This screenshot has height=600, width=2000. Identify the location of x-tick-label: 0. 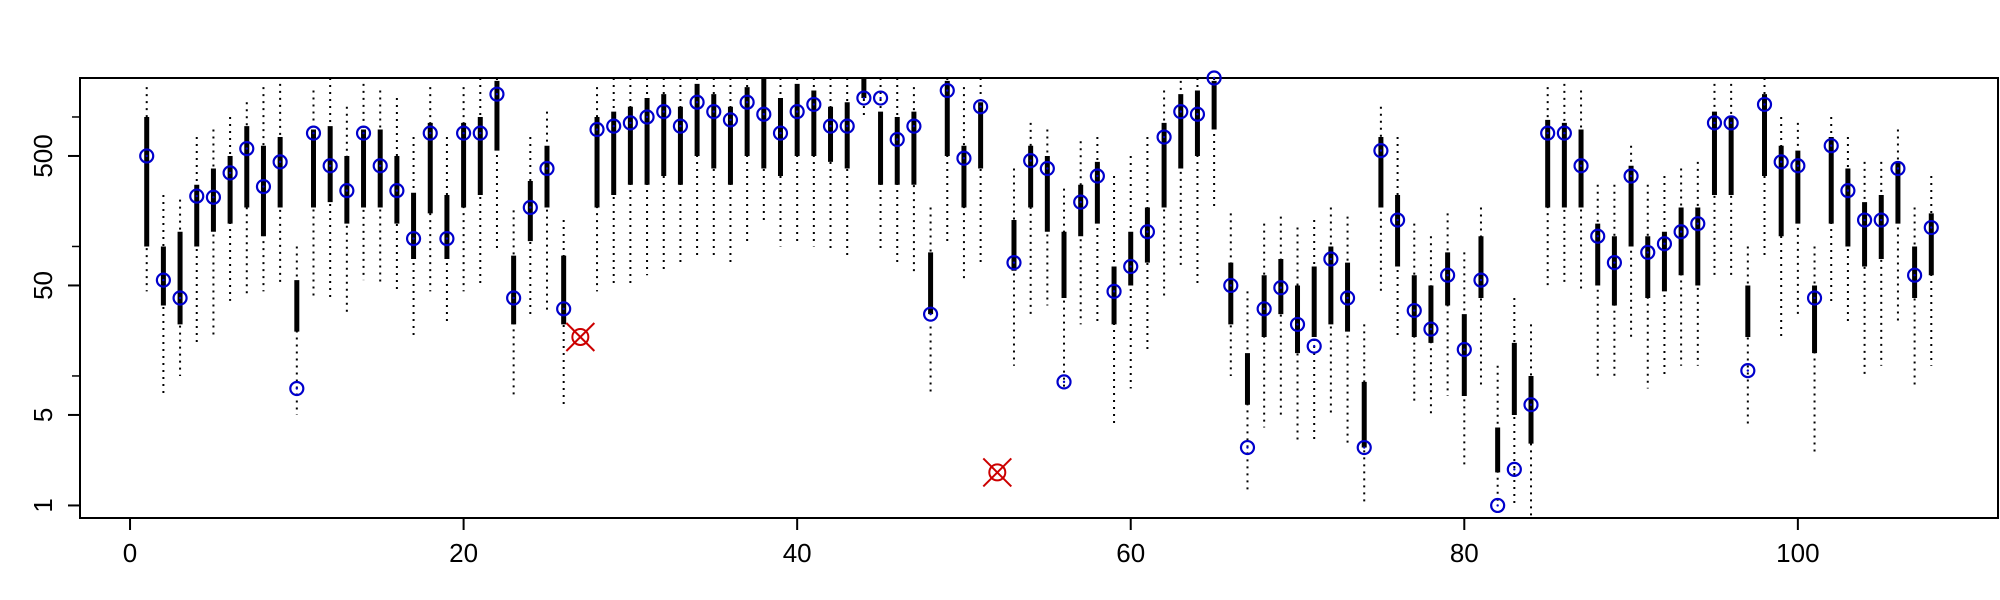
(130, 553).